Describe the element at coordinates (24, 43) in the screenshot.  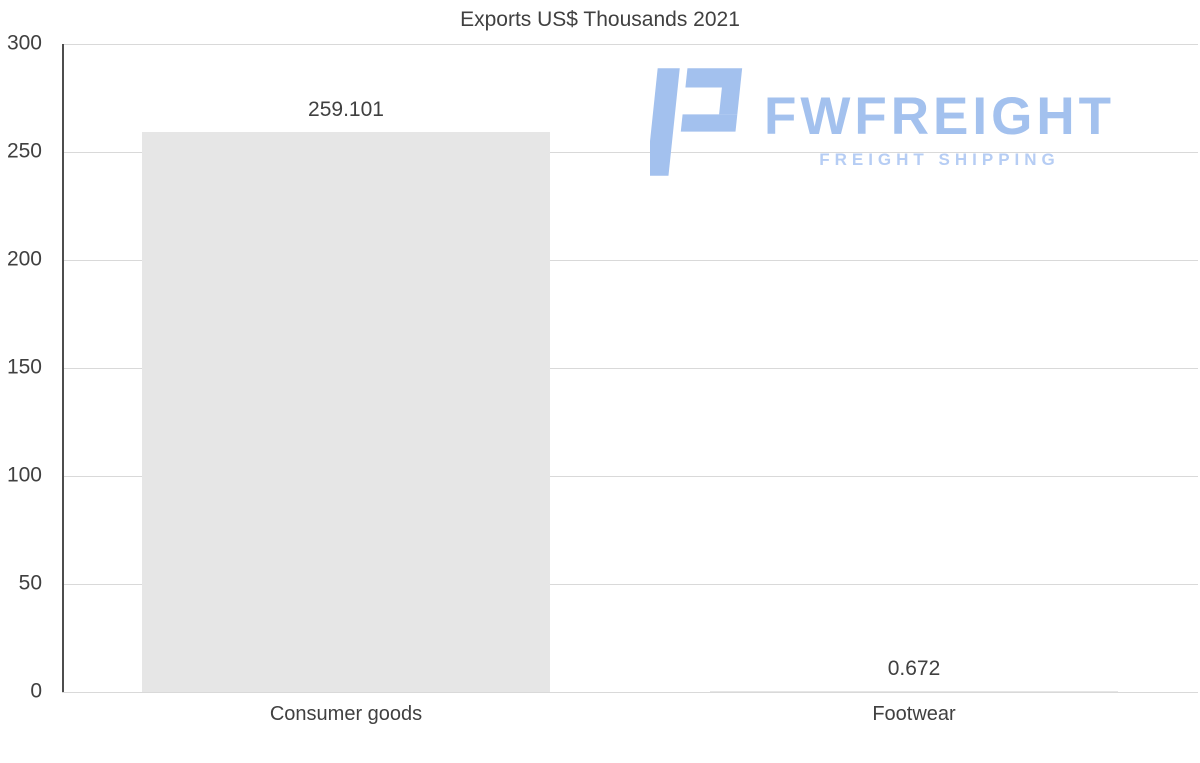
I see `y-tick-label: 300` at that location.